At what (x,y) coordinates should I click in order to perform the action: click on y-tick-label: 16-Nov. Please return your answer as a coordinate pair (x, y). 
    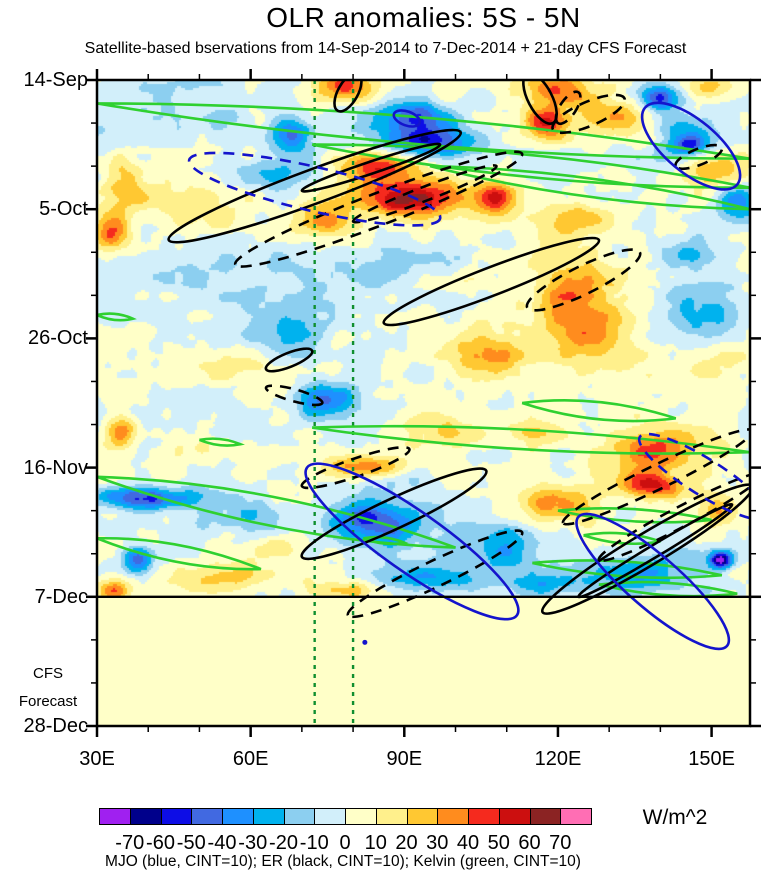
    Looking at the image, I should click on (55, 467).